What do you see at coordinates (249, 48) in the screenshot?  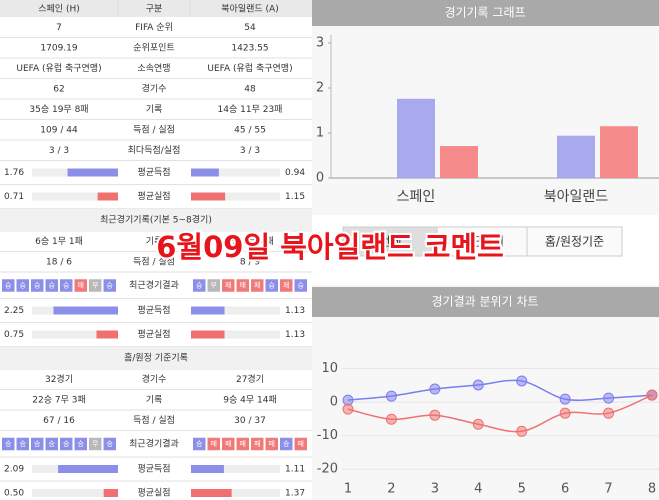 I see `cell: 1423.55` at bounding box center [249, 48].